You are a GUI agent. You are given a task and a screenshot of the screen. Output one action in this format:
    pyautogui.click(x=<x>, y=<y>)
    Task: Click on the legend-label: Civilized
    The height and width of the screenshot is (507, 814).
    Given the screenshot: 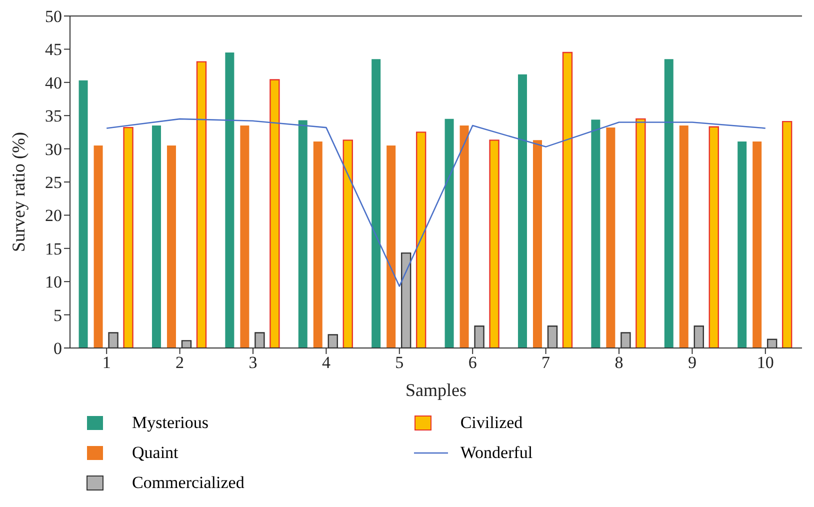 What is the action you would take?
    pyautogui.click(x=491, y=423)
    